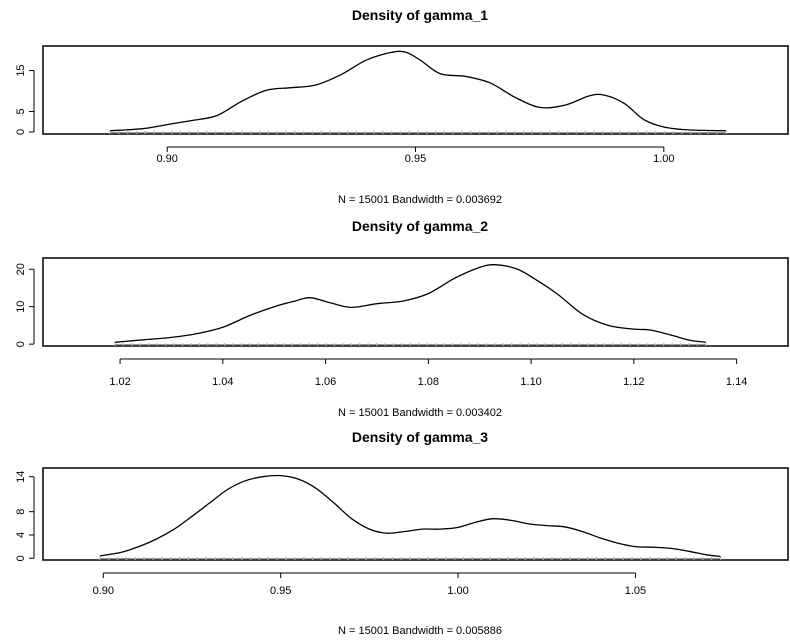 The width and height of the screenshot is (790, 642). What do you see at coordinates (119, 382) in the screenshot?
I see `x-tick-label: 1.02` at bounding box center [119, 382].